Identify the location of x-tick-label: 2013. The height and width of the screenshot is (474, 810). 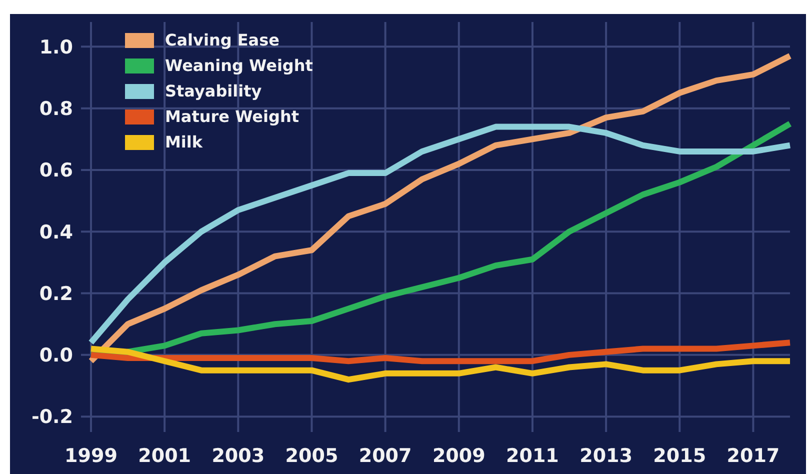
(606, 456).